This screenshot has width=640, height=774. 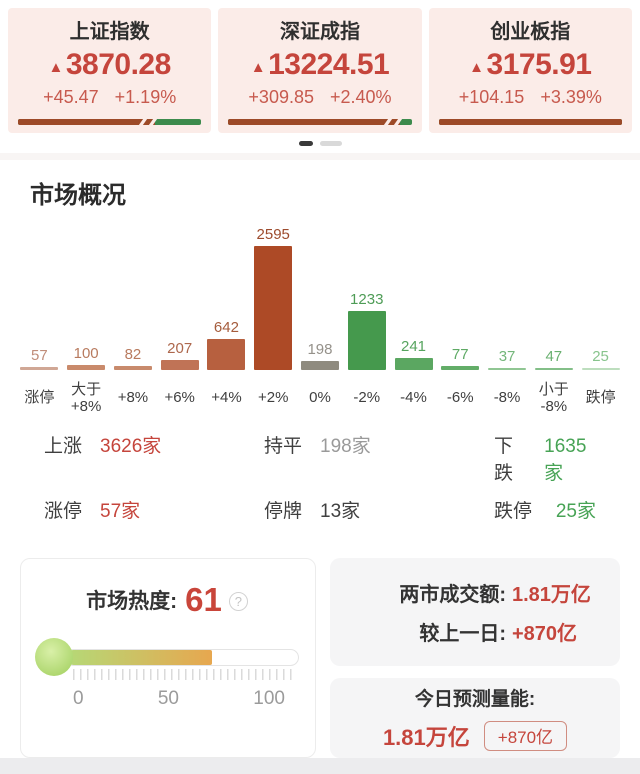 I want to click on stat-value: 25家, so click(x=575, y=512).